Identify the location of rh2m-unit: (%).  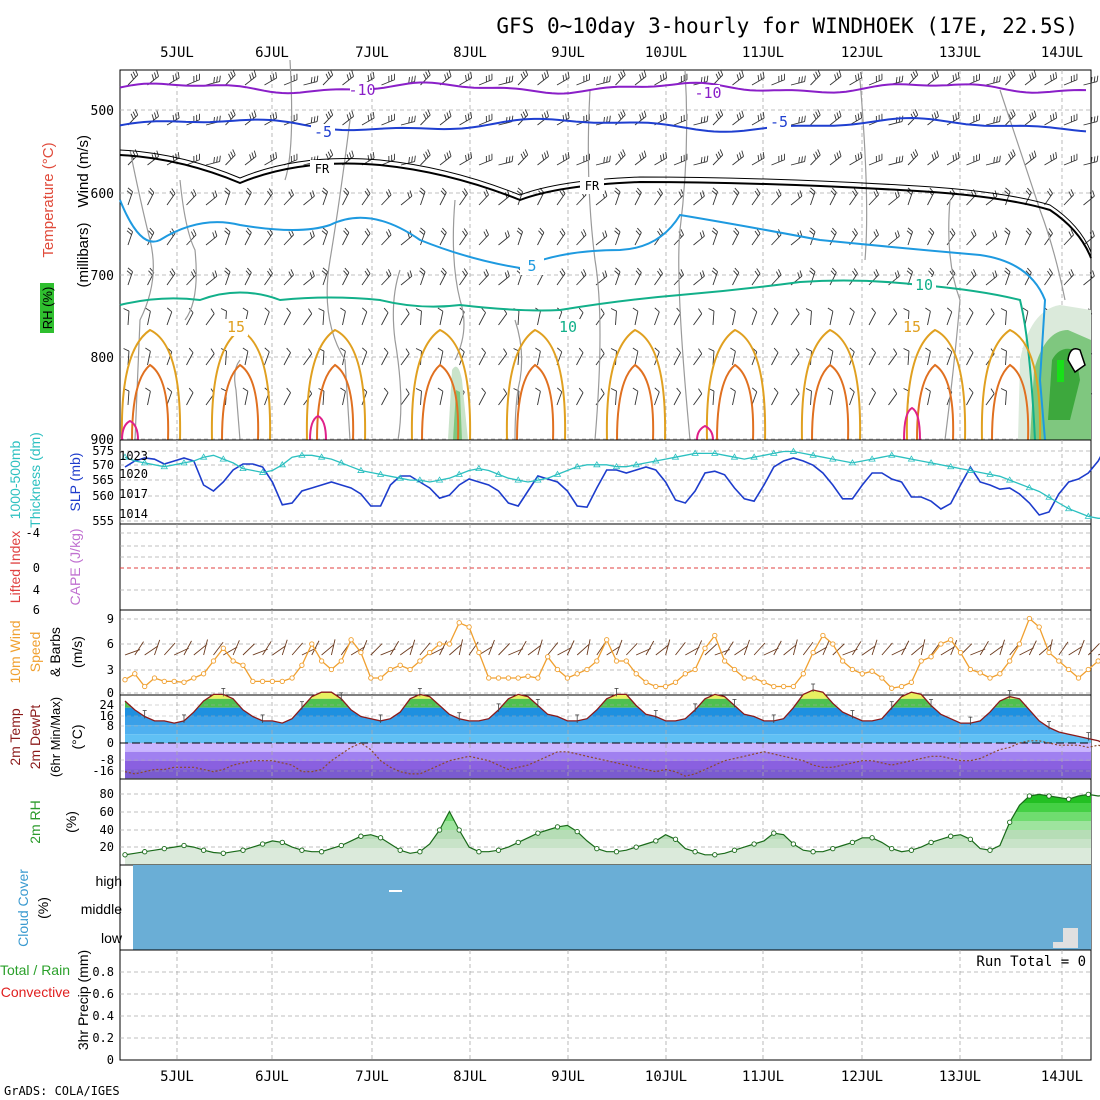
(71, 822).